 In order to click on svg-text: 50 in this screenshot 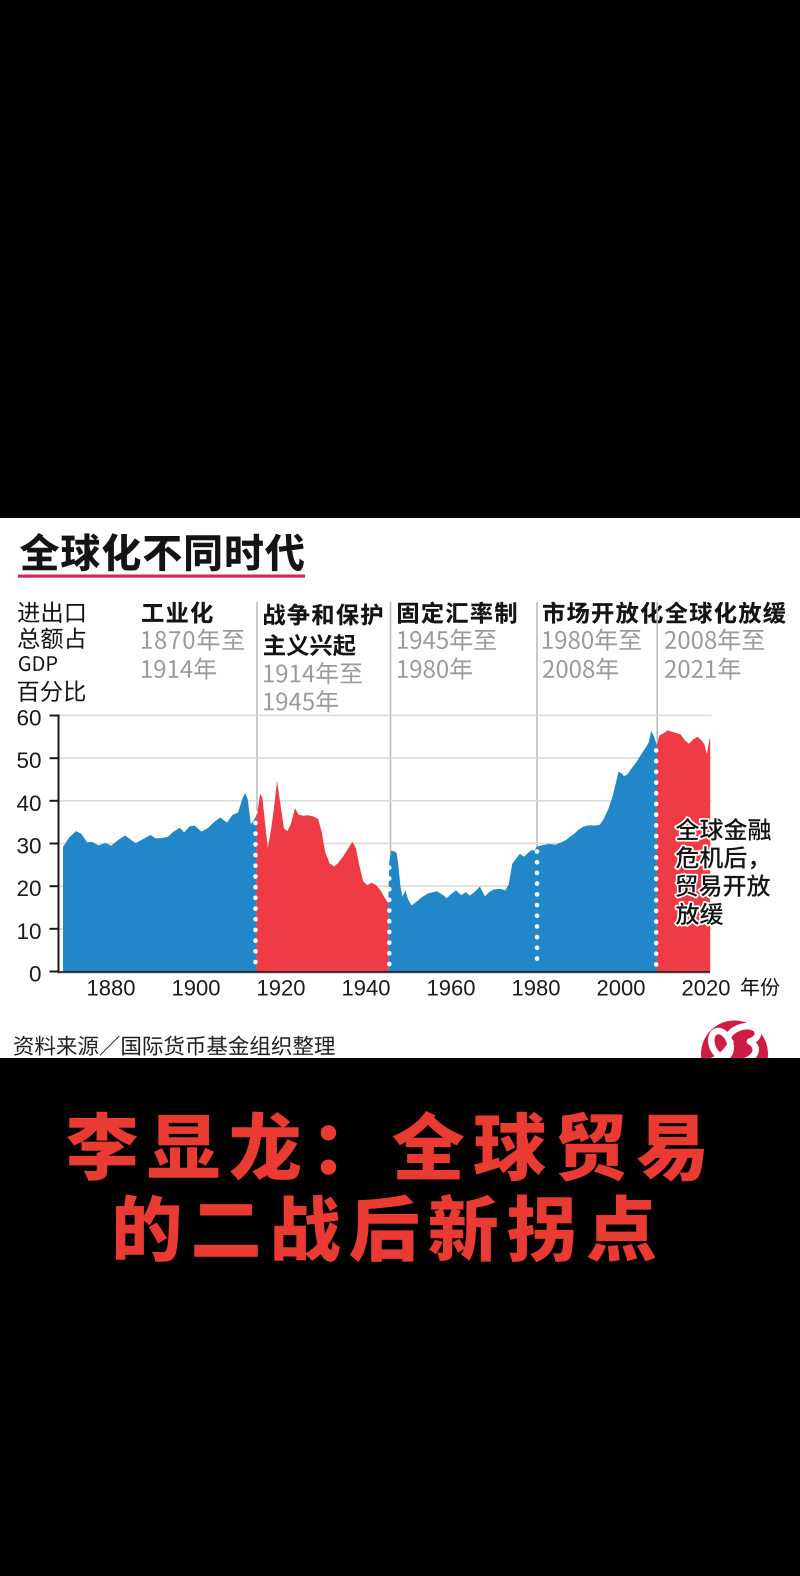, I will do `click(28, 760)`.